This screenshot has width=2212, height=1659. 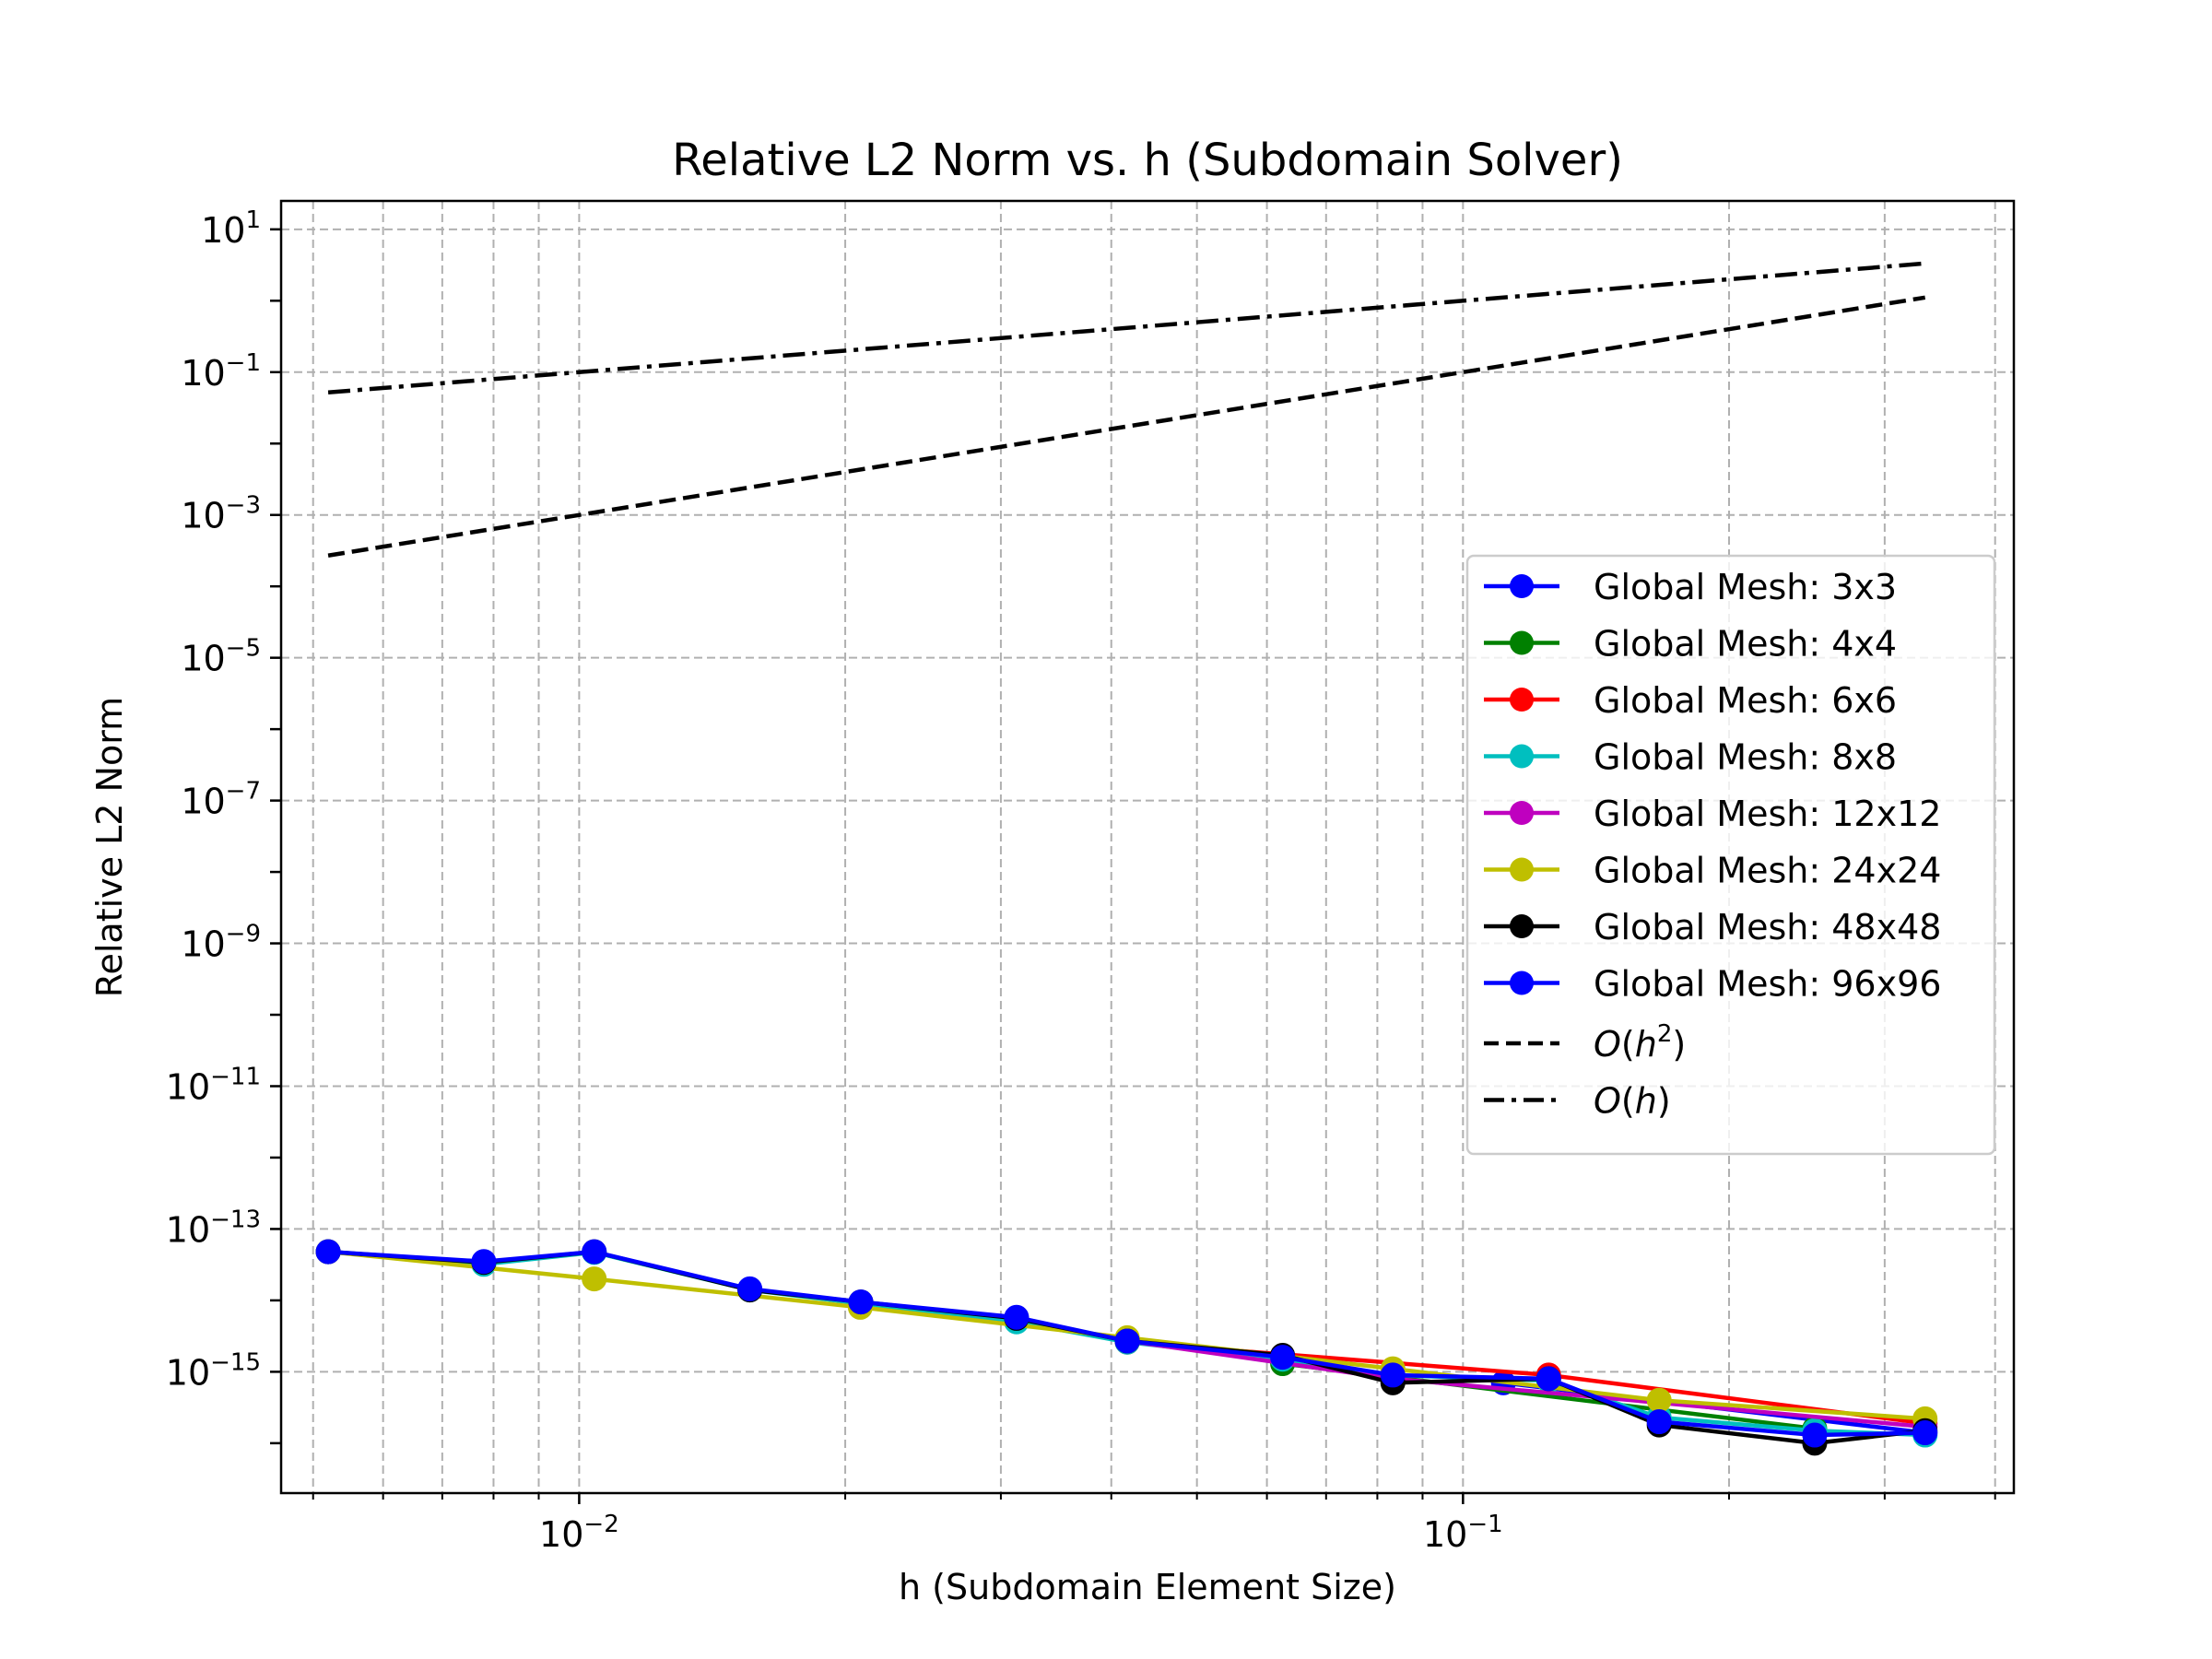 What do you see at coordinates (1745, 757) in the screenshot?
I see `legend-label: Global Mesh: 8x8` at bounding box center [1745, 757].